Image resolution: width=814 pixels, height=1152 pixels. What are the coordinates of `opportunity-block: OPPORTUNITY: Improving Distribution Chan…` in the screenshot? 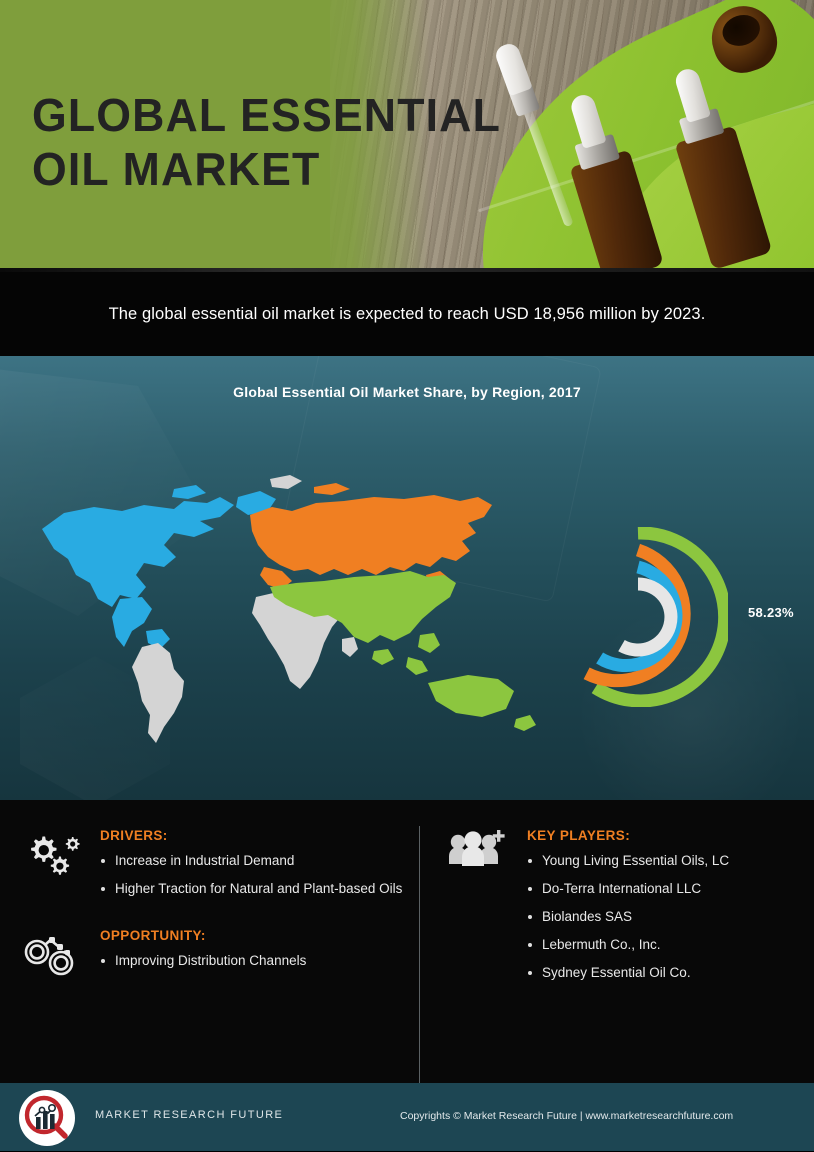 It's located at (215, 952).